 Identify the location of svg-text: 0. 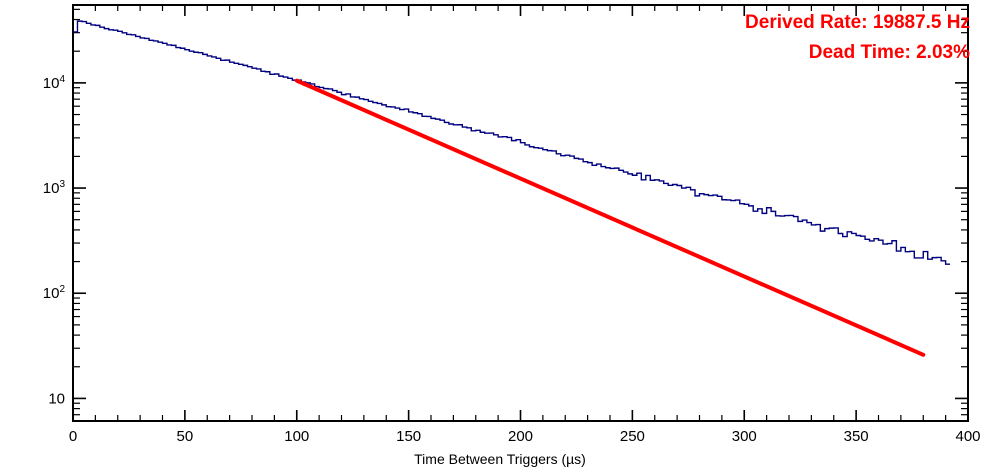
(73, 436).